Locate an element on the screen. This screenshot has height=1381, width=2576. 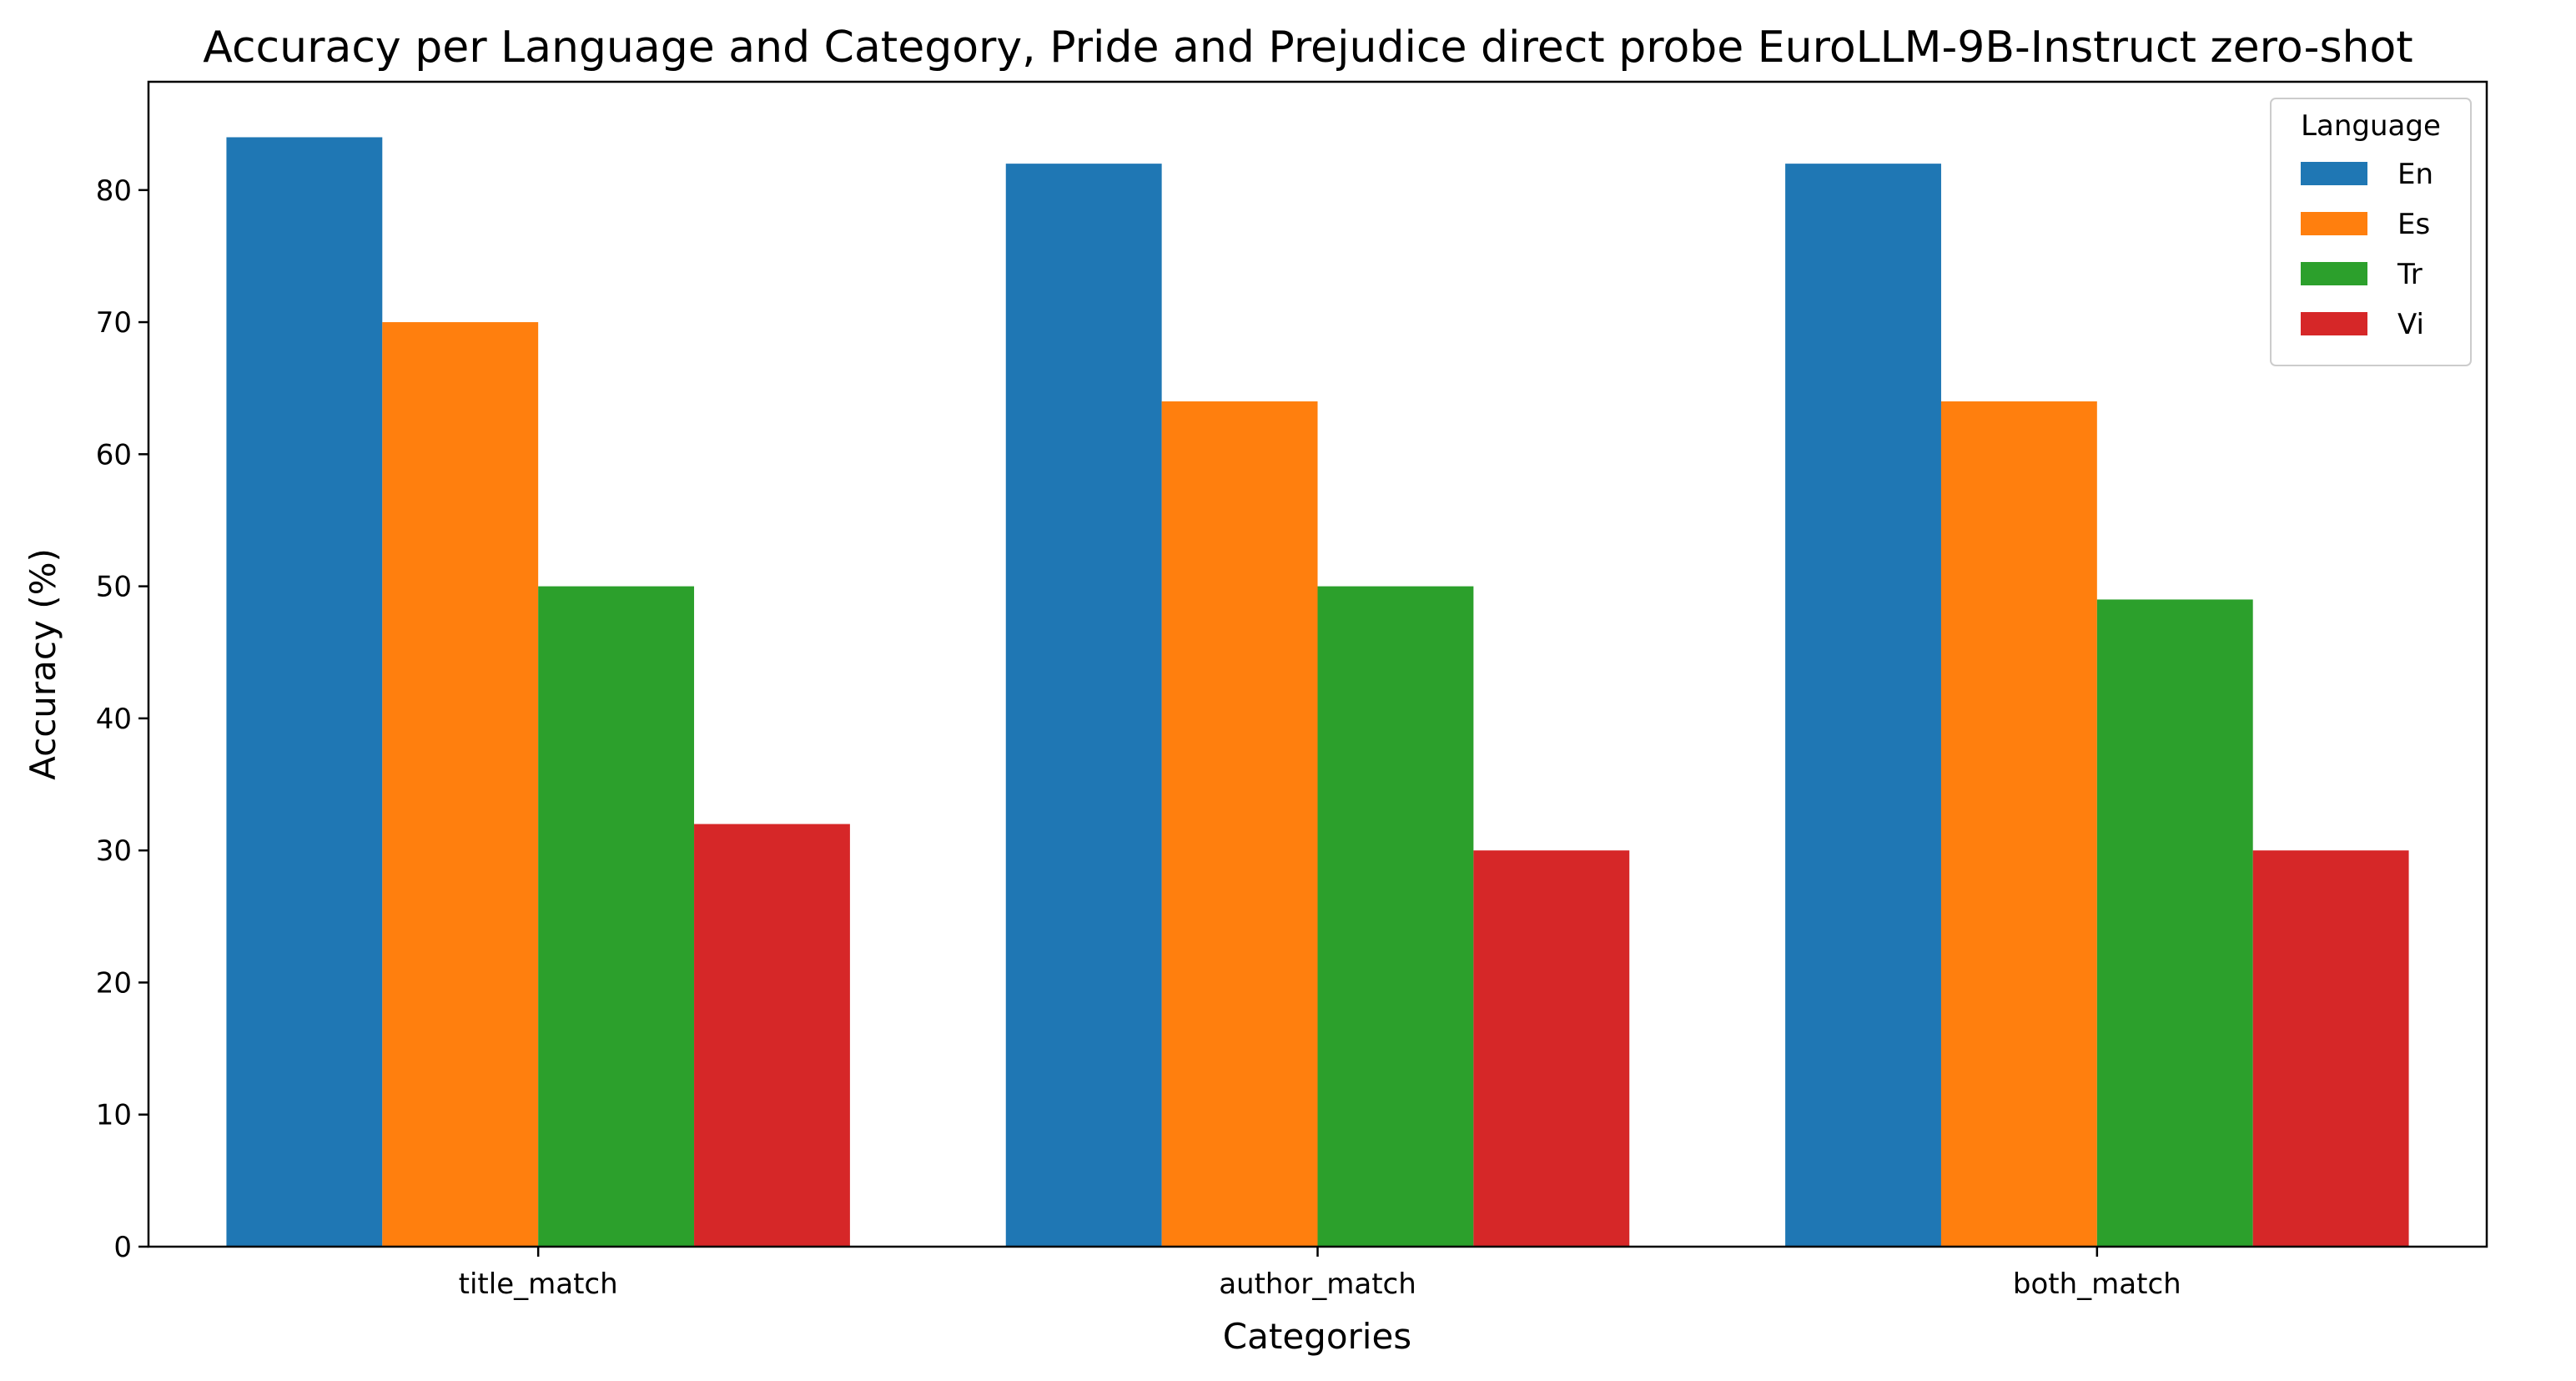
x-tick-label: both_match is located at coordinates (2097, 1284).